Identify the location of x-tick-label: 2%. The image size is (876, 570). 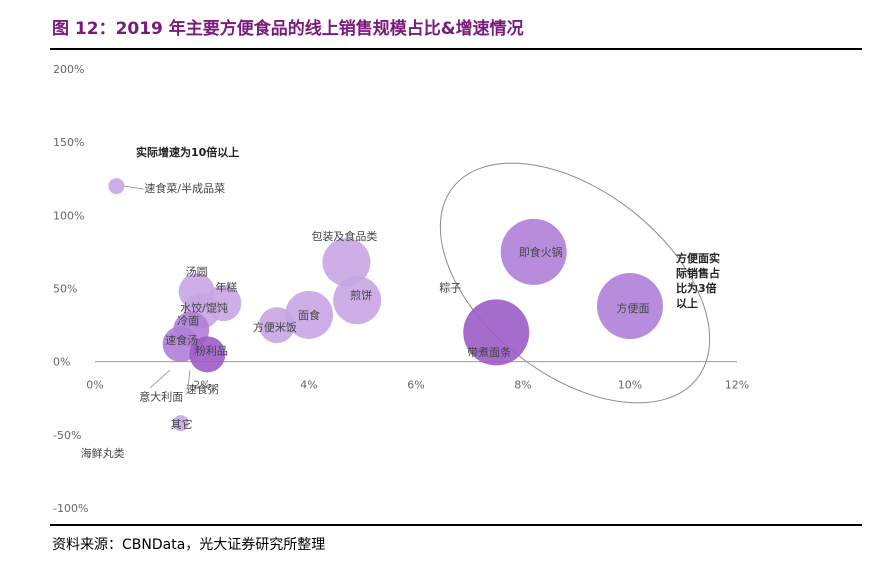
(201, 385).